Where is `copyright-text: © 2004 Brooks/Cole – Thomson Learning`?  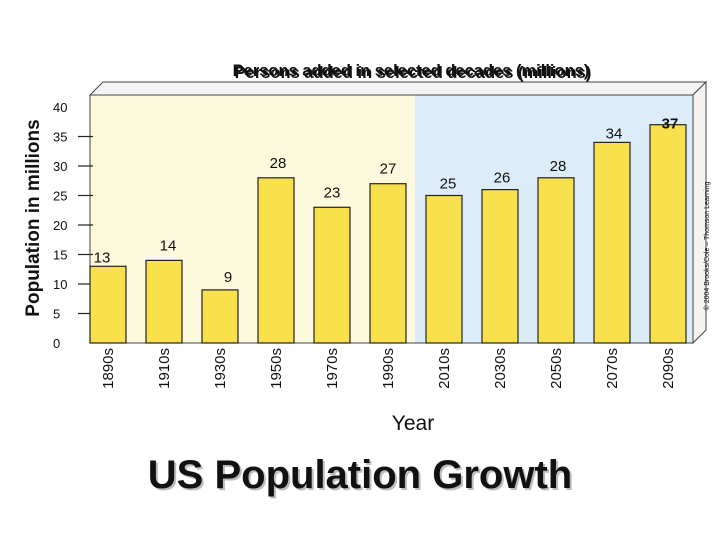 copyright-text: © 2004 Brooks/Cole – Thomson Learning is located at coordinates (707, 246).